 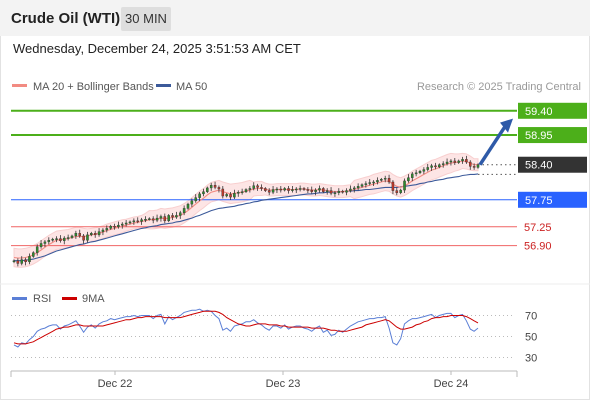 I want to click on last-price-tag-label: 58.40, so click(x=539, y=166).